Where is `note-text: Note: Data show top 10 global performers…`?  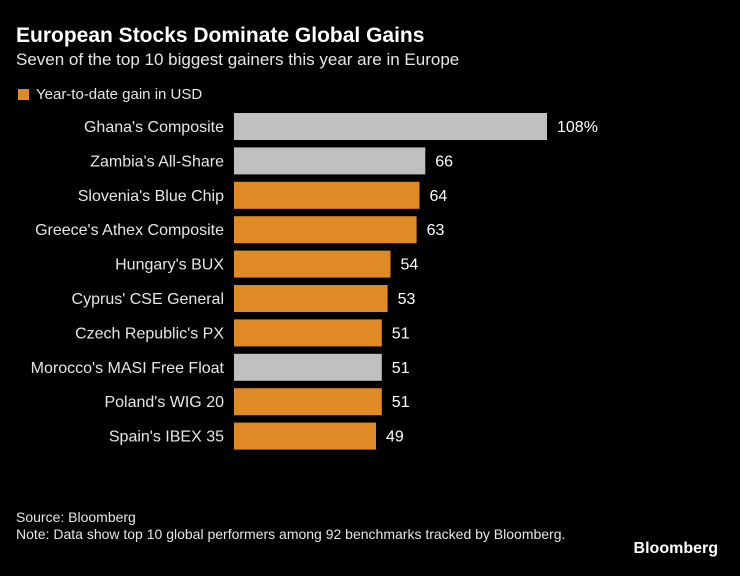 note-text: Note: Data show top 10 global performers… is located at coordinates (291, 534).